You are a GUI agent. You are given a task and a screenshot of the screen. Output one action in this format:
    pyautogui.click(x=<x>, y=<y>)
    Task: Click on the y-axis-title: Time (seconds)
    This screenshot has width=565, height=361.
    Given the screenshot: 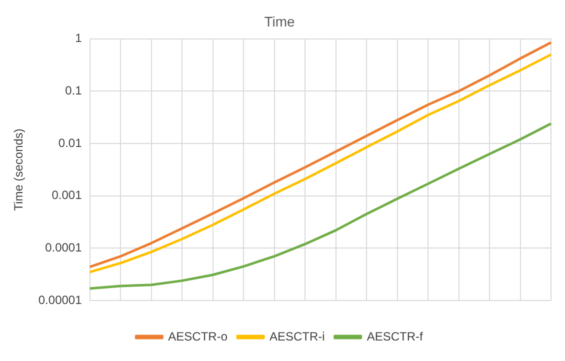 What is the action you would take?
    pyautogui.click(x=19, y=169)
    